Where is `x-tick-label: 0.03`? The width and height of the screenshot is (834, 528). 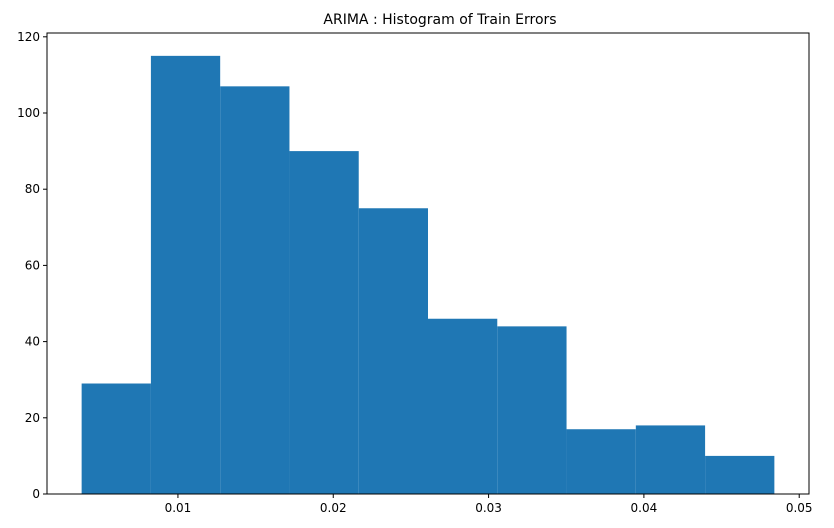 x-tick-label: 0.03 is located at coordinates (488, 508).